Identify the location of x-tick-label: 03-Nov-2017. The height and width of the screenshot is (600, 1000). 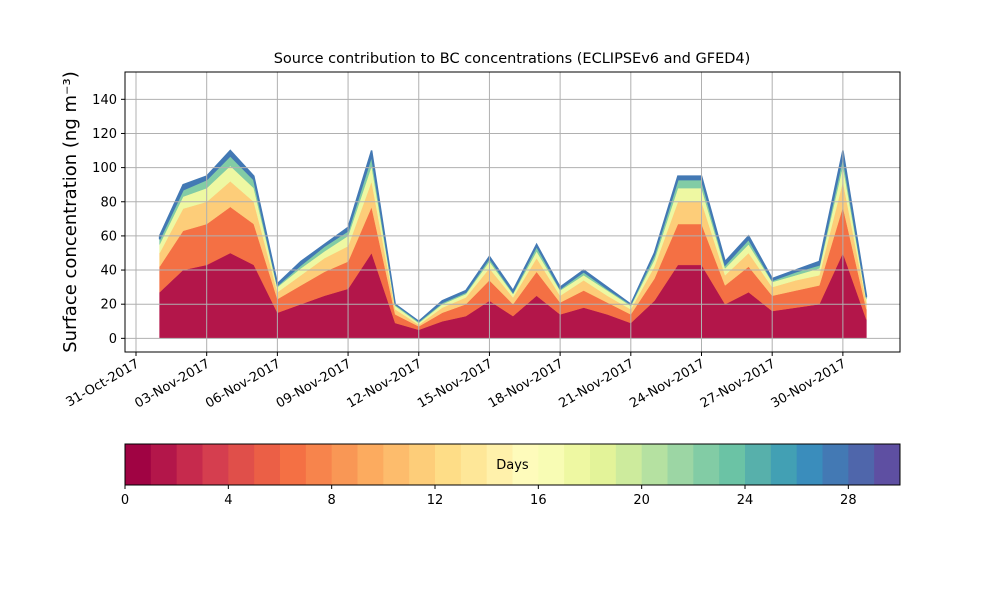
(172, 383).